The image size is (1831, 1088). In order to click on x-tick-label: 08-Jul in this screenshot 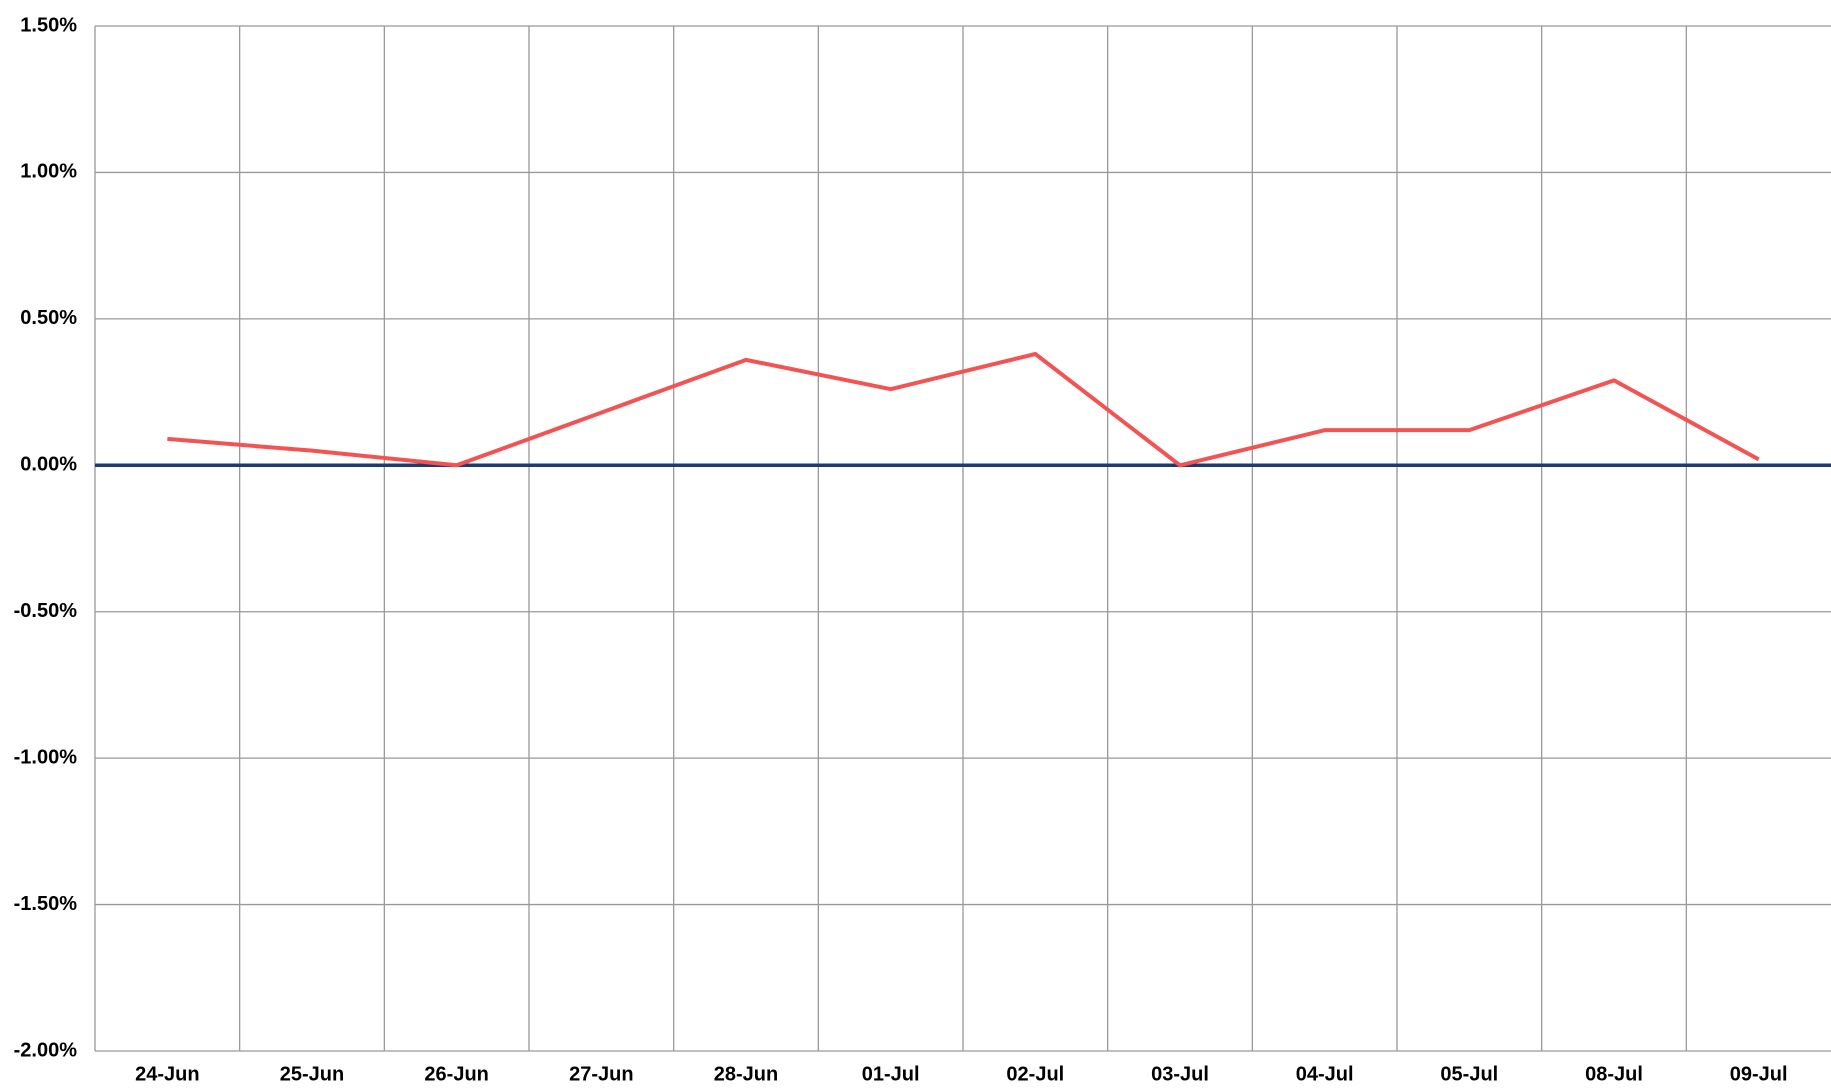, I will do `click(1614, 1074)`.